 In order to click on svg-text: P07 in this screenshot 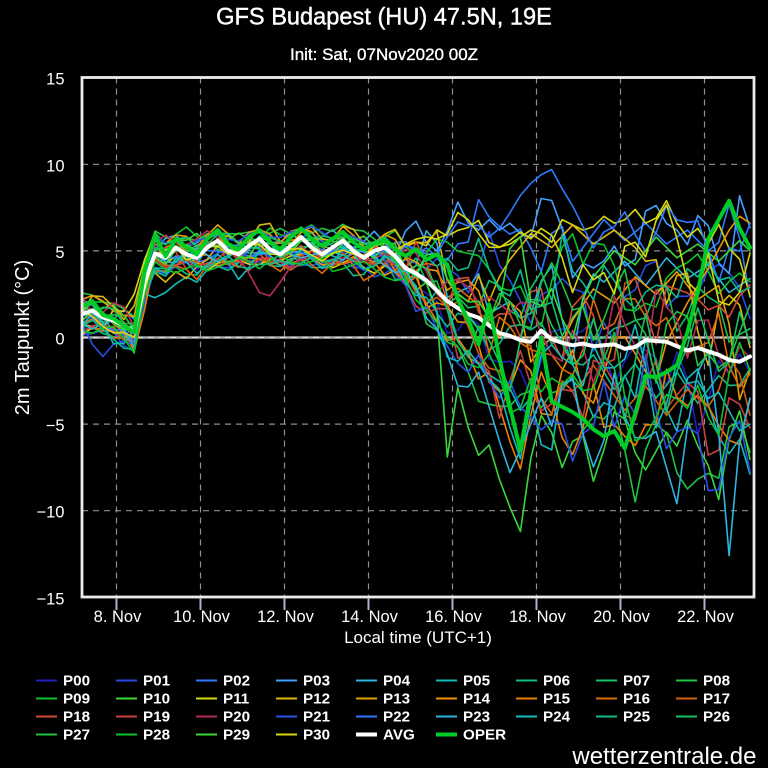, I will do `click(636, 681)`.